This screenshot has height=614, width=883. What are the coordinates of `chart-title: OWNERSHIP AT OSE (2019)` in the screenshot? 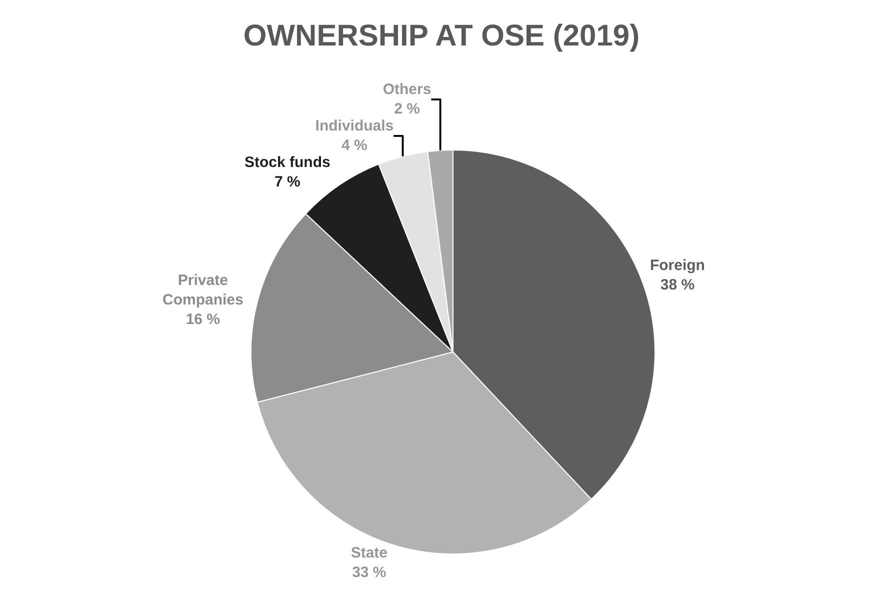 It's located at (441, 36).